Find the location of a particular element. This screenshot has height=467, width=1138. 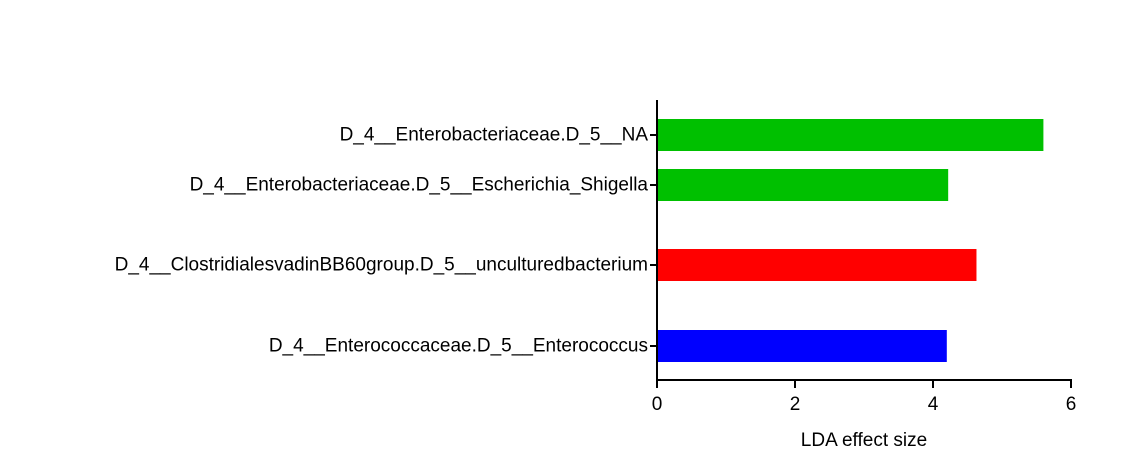

category-label: D_4__Enterobacteriaceae.D_5__NA is located at coordinates (494, 135).